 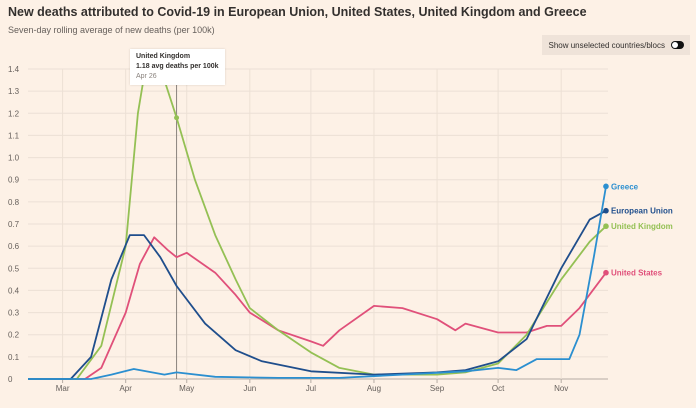 What do you see at coordinates (186, 388) in the screenshot?
I see `x-tick-label: May` at bounding box center [186, 388].